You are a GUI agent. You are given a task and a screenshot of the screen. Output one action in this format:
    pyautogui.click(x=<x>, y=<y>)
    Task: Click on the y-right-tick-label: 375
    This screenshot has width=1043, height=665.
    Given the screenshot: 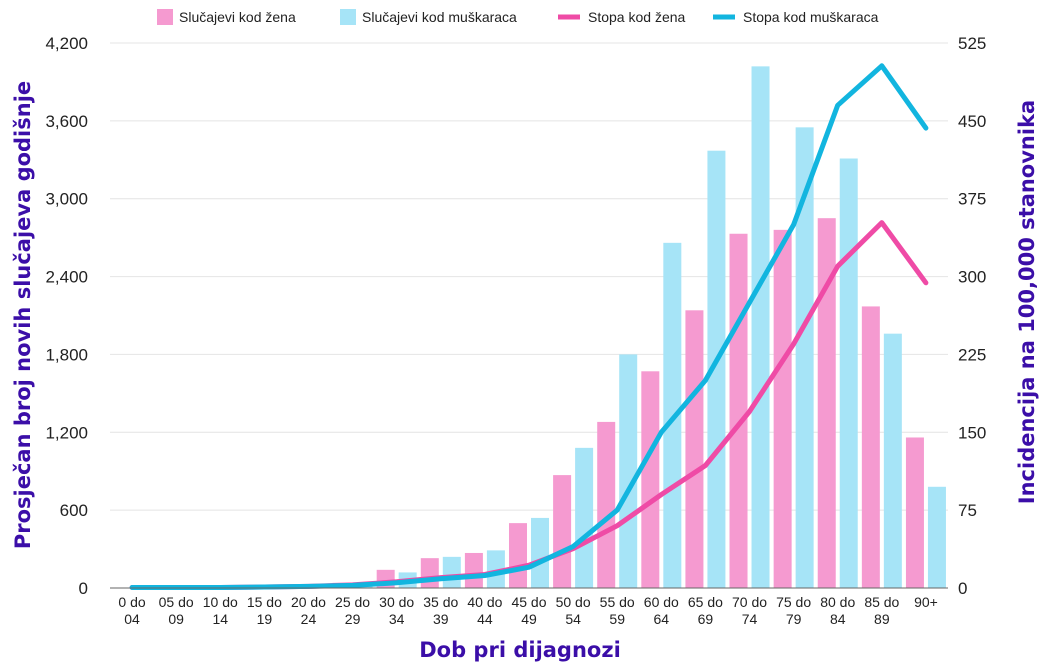 What is the action you would take?
    pyautogui.click(x=972, y=199)
    